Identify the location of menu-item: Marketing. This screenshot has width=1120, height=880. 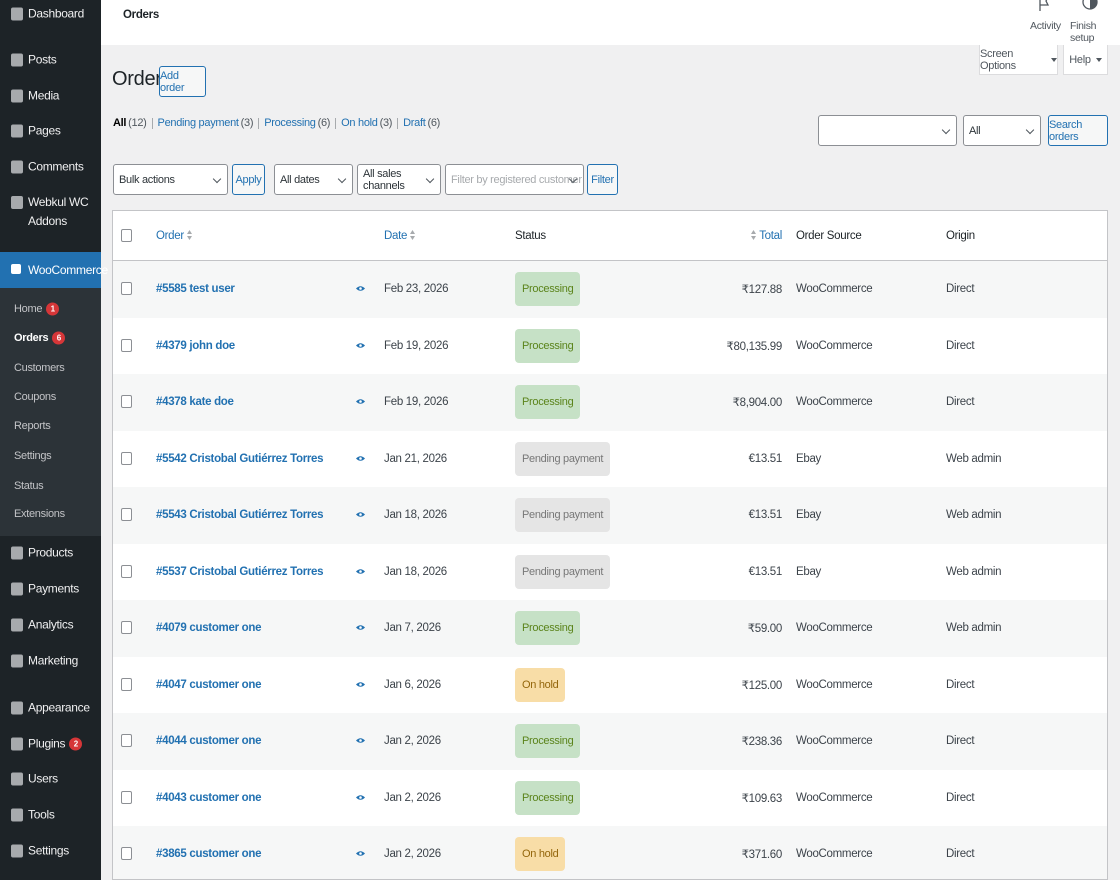
(50, 661).